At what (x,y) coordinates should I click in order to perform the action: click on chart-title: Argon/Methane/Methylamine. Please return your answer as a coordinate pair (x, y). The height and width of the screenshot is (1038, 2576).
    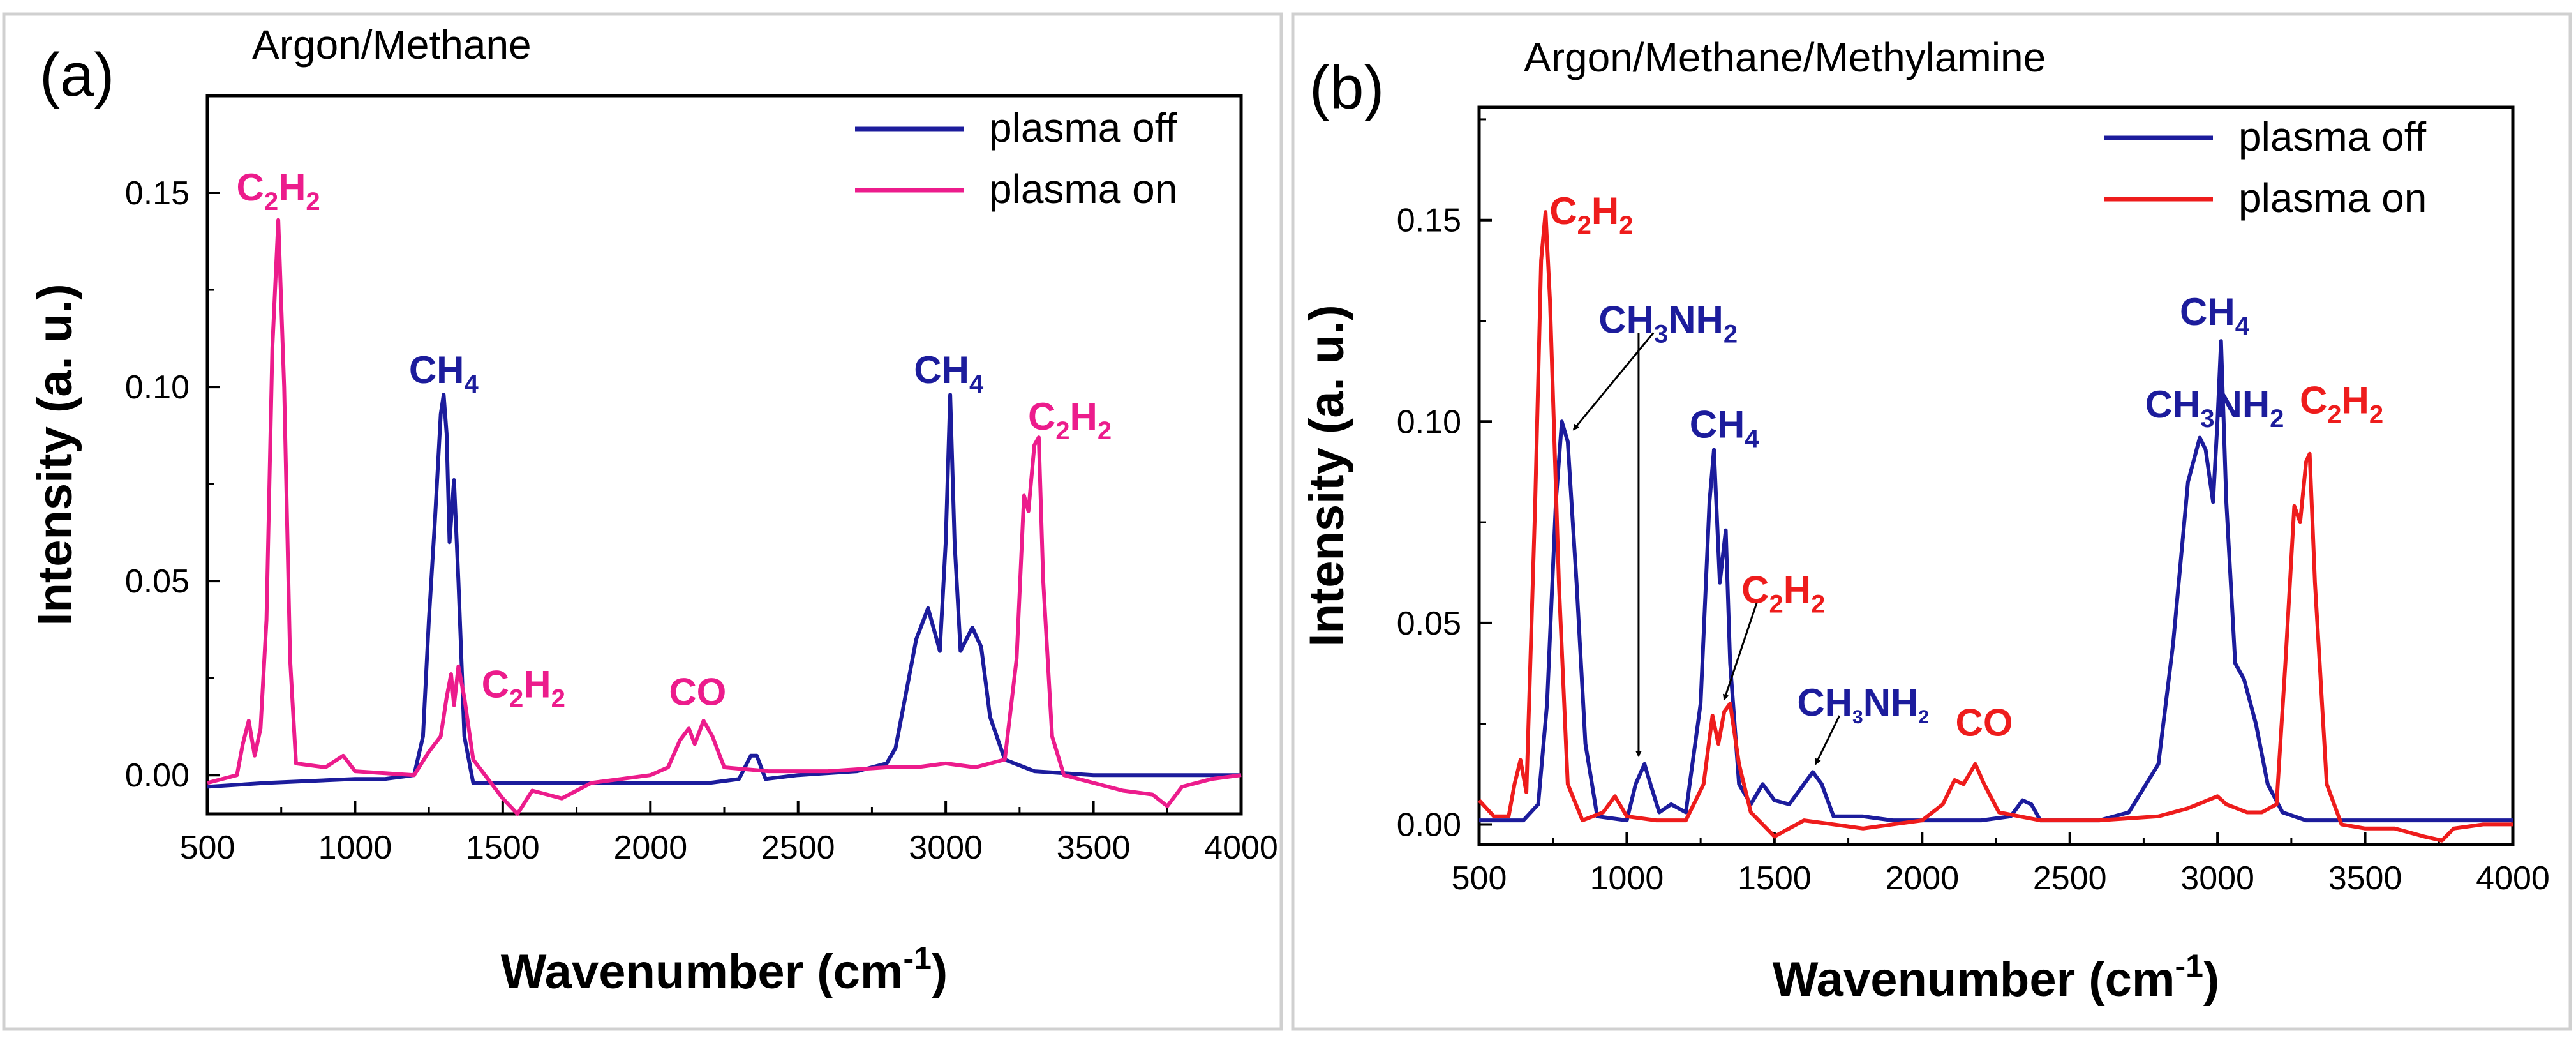
    Looking at the image, I should click on (1785, 57).